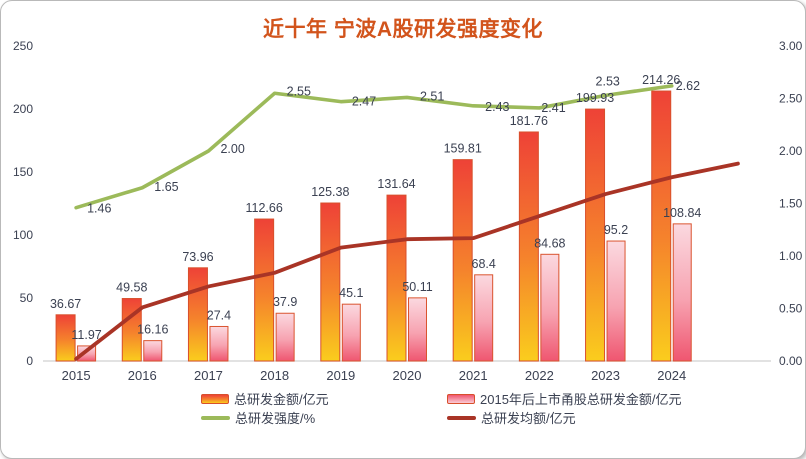 This screenshot has width=806, height=459. I want to click on data-label-post2015-rd: 16.16, so click(152, 330).